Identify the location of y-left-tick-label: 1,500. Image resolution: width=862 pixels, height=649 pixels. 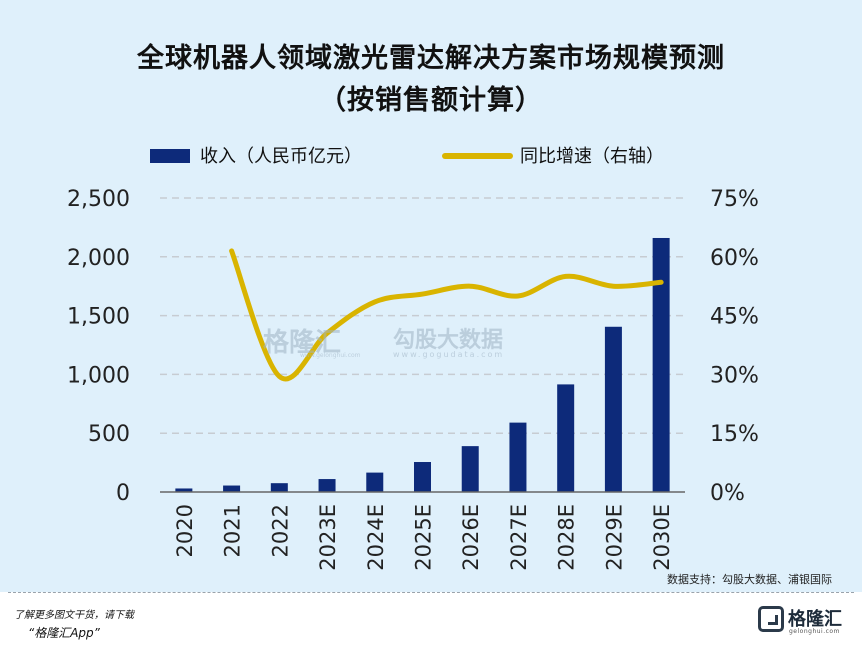
(98, 317).